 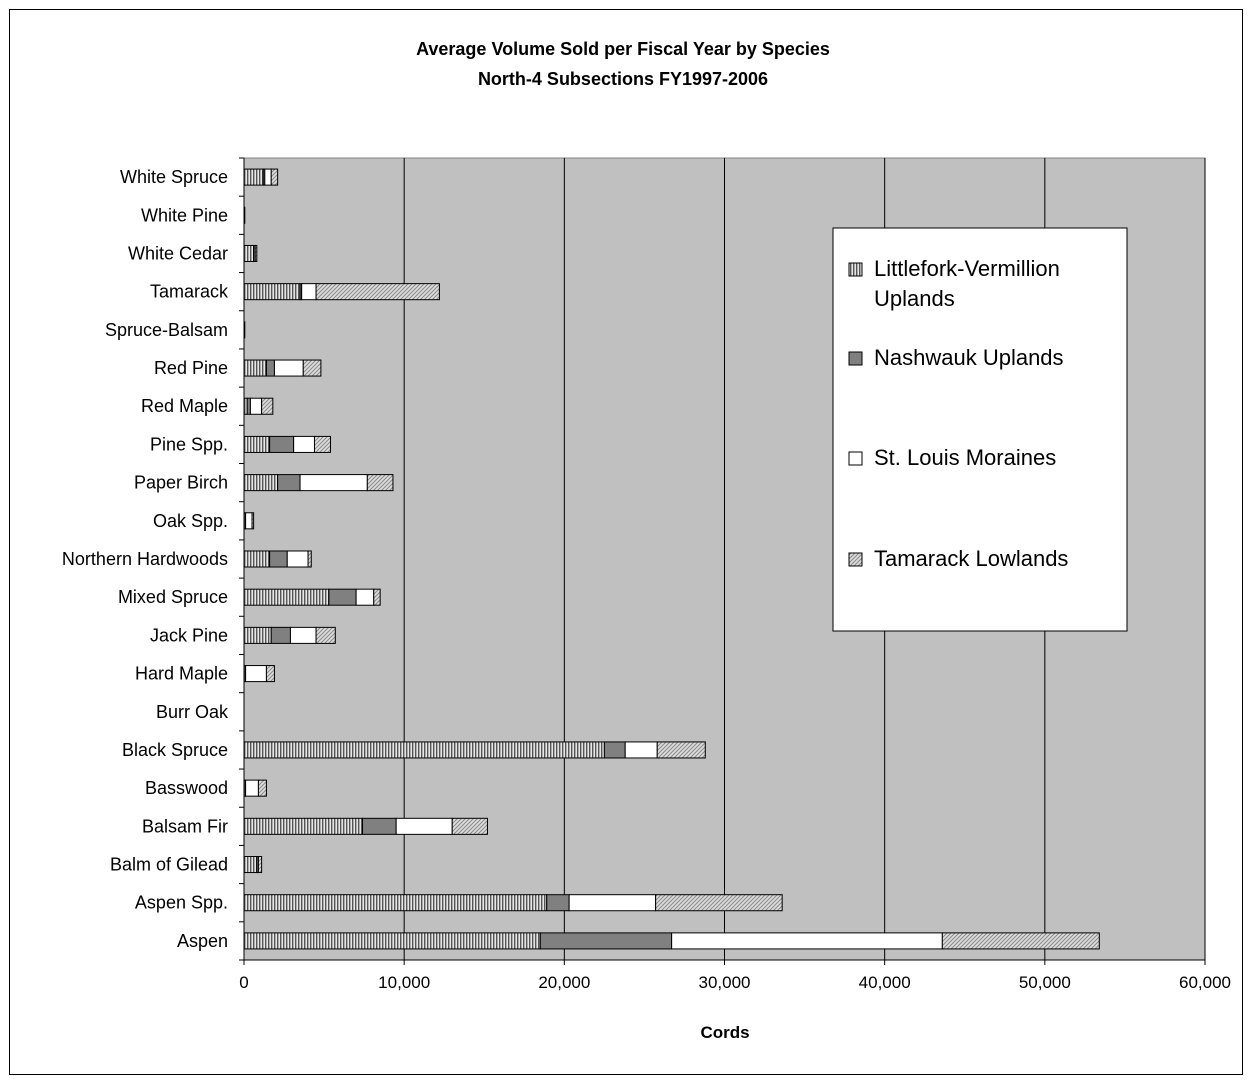 I want to click on category-label-white-spruce: White Spruce, so click(x=174, y=177).